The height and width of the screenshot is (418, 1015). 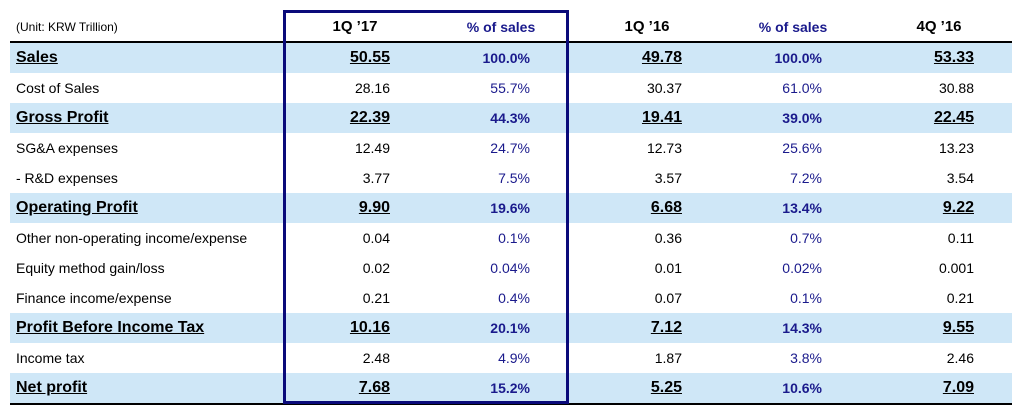 I want to click on row-label: Equity method gain/loss, so click(x=146, y=268).